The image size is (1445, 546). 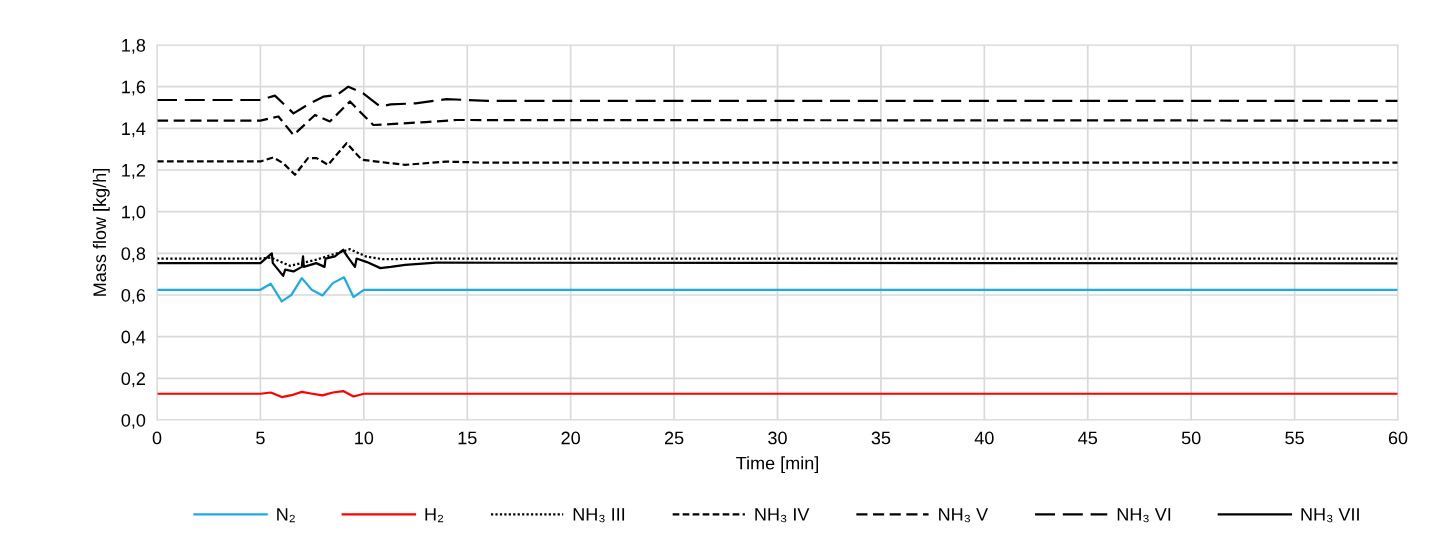 I want to click on x-tick-label: 55, so click(x=1294, y=438).